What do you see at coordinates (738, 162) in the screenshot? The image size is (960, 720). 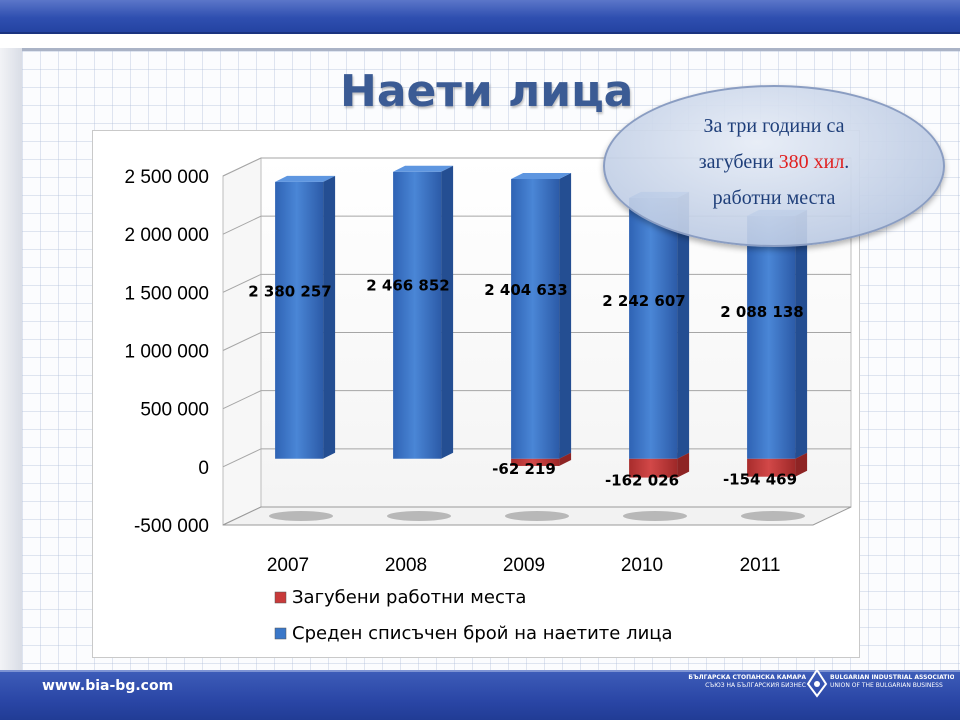 I see `callout-line-2-prefix: загубени` at bounding box center [738, 162].